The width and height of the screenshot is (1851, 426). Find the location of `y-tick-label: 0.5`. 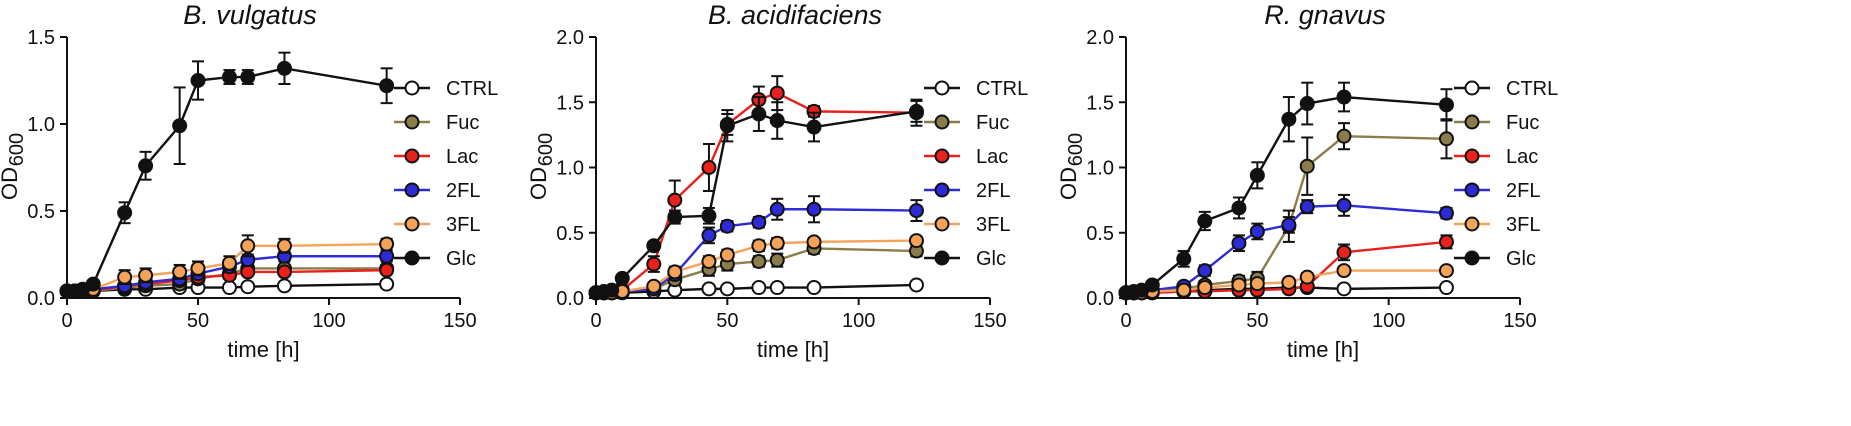

y-tick-label: 0.5 is located at coordinates (1100, 234).